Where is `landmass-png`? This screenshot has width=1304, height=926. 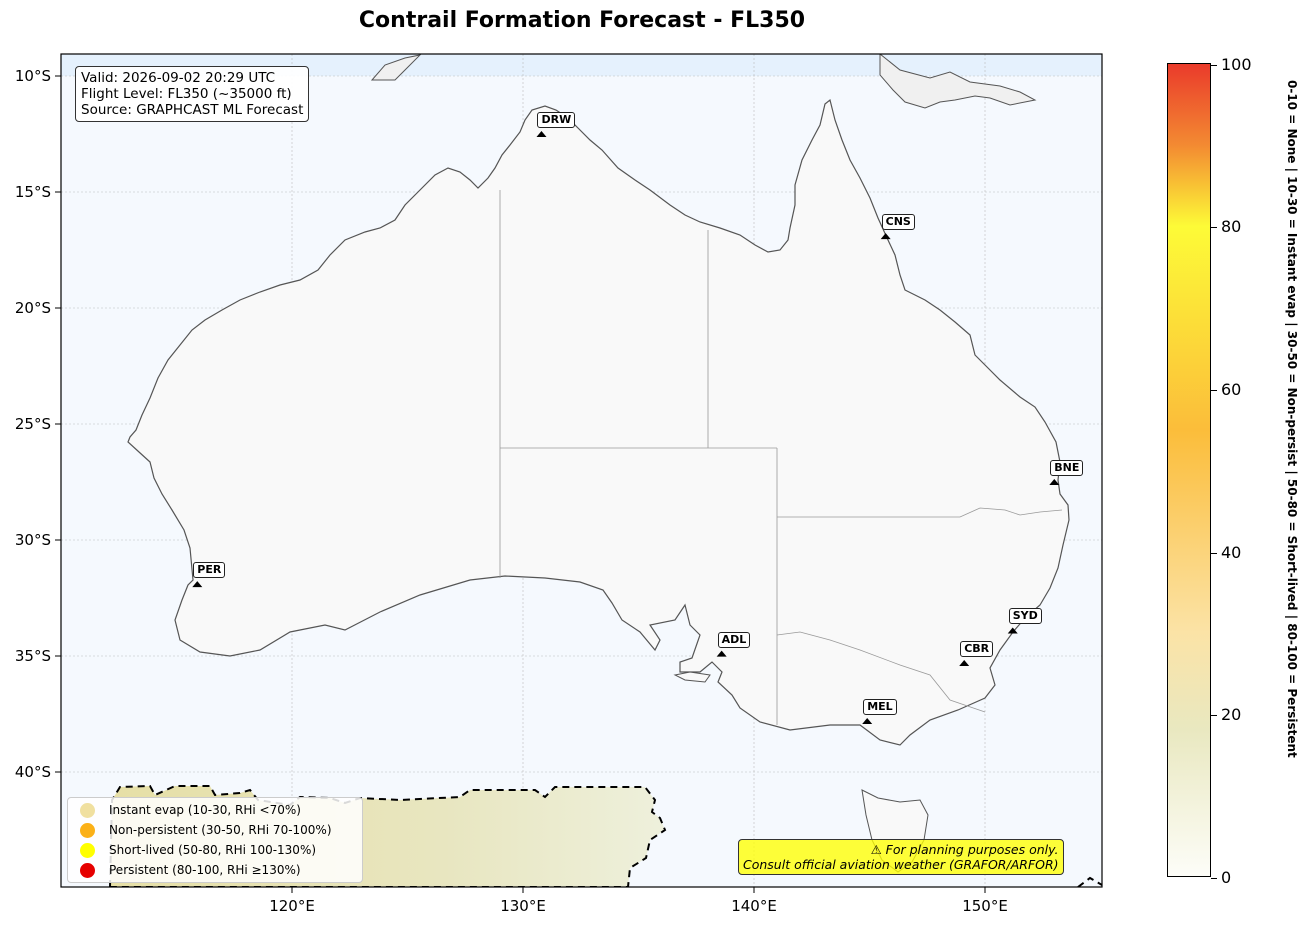 landmass-png is located at coordinates (958, 81).